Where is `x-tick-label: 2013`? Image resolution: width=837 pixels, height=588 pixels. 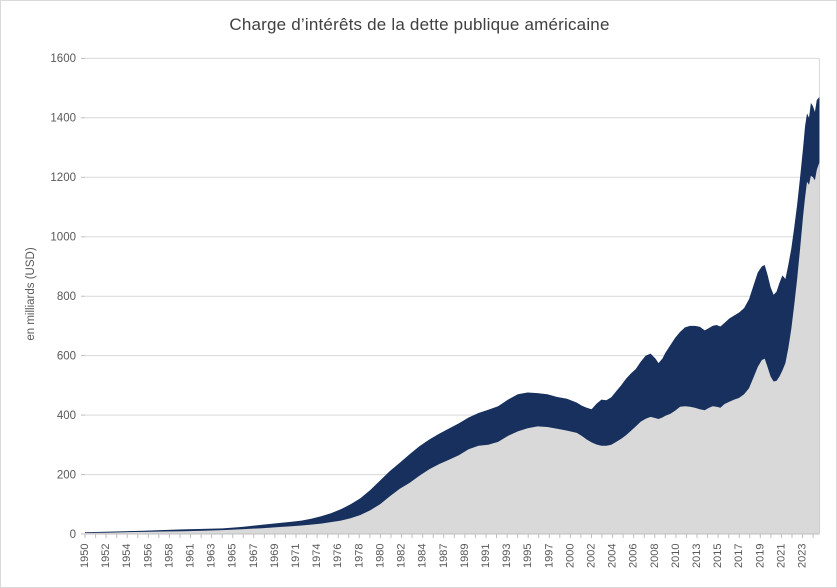
x-tick-label: 2013 is located at coordinates (697, 556).